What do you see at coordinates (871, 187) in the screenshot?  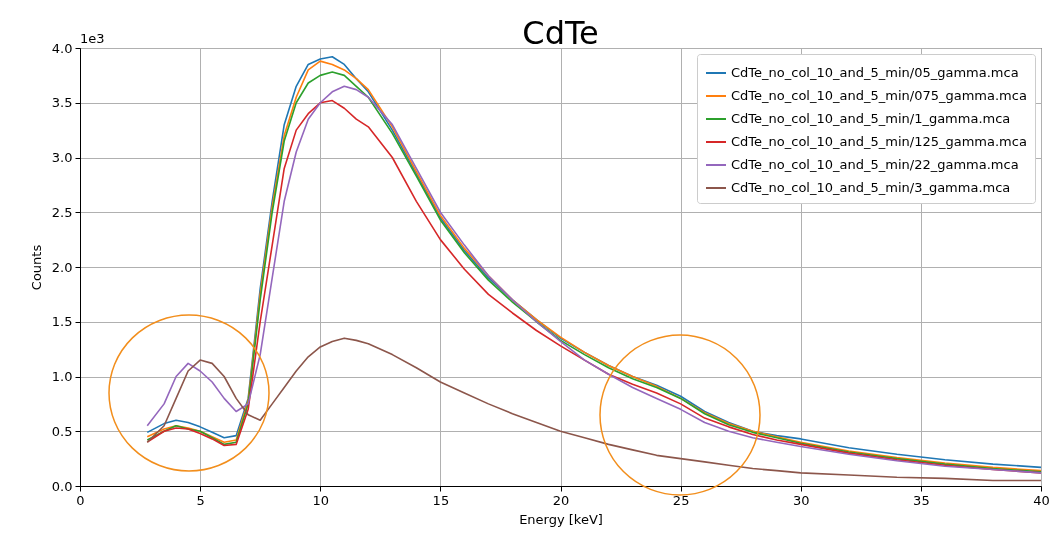 I see `legend-label: CdTe_no_col_10_and_5_min/3_gamma.mca` at bounding box center [871, 187].